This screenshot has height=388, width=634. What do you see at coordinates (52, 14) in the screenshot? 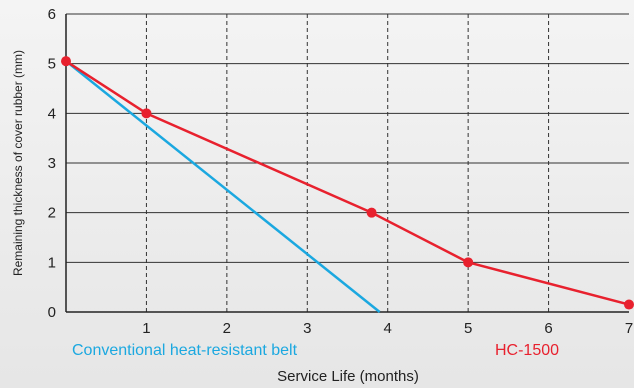
I see `y-tick-6: 6` at bounding box center [52, 14].